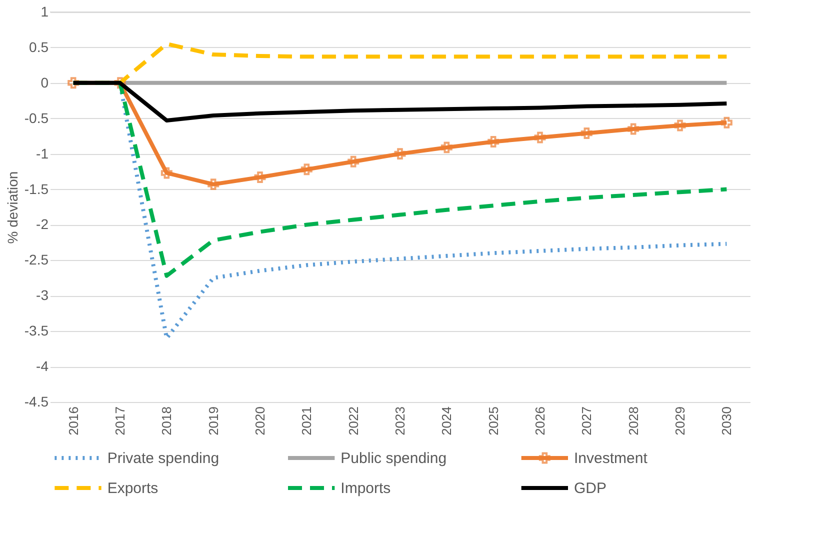  I want to click on x-tick-label: 2016, so click(73, 421).